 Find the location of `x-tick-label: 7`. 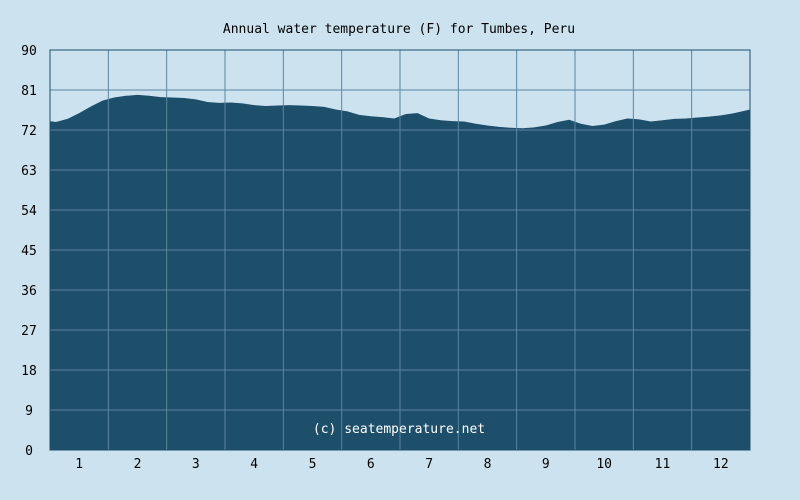

x-tick-label: 7 is located at coordinates (429, 464).